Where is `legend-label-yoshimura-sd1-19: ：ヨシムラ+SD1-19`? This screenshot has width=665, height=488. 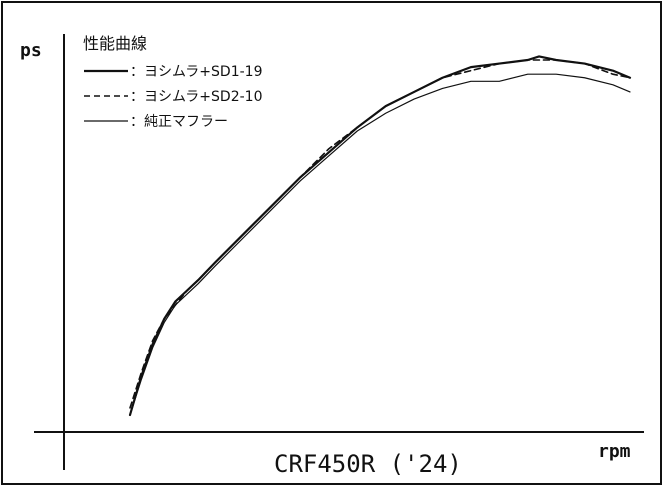 legend-label-yoshimura-sd1-19: ：ヨシムラ+SD1-19 is located at coordinates (196, 72).